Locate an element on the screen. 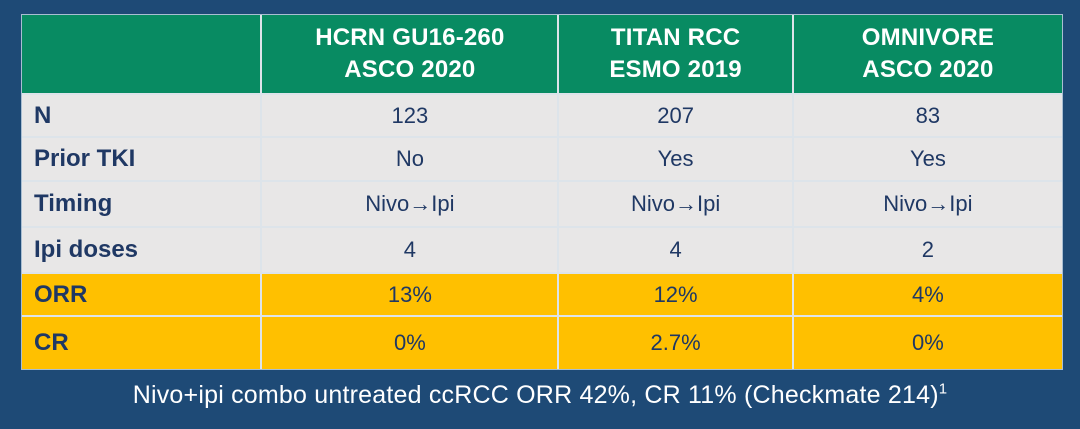 The height and width of the screenshot is (429, 1080). cell-prior-tki-titan: Yes is located at coordinates (675, 159).